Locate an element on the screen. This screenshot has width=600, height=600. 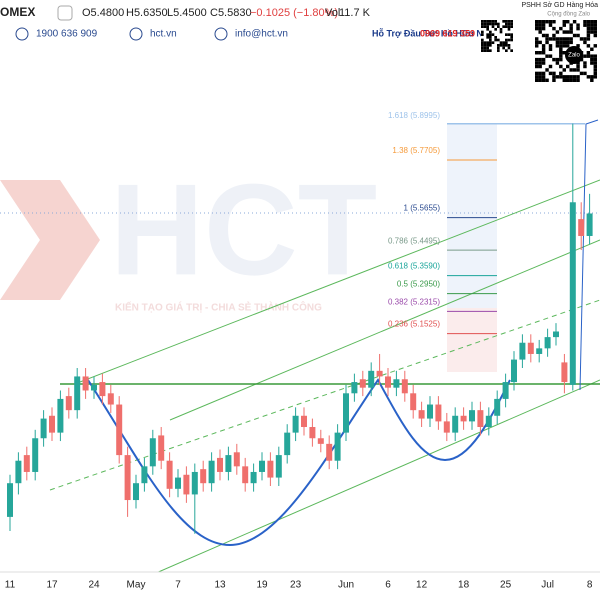
fib-label: 0.618 (5.3590) is located at coordinates (414, 266).